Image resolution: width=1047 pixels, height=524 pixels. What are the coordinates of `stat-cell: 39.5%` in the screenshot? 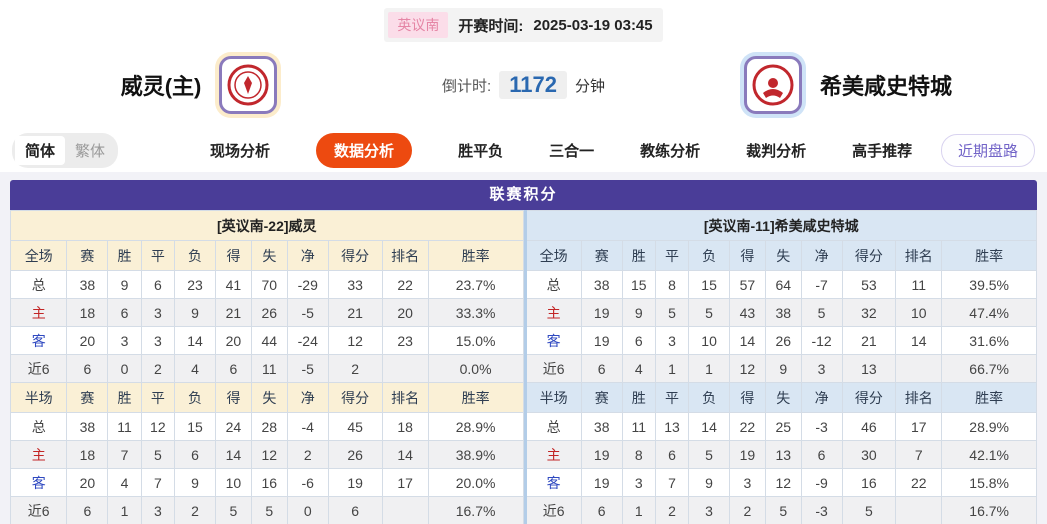 It's located at (989, 284).